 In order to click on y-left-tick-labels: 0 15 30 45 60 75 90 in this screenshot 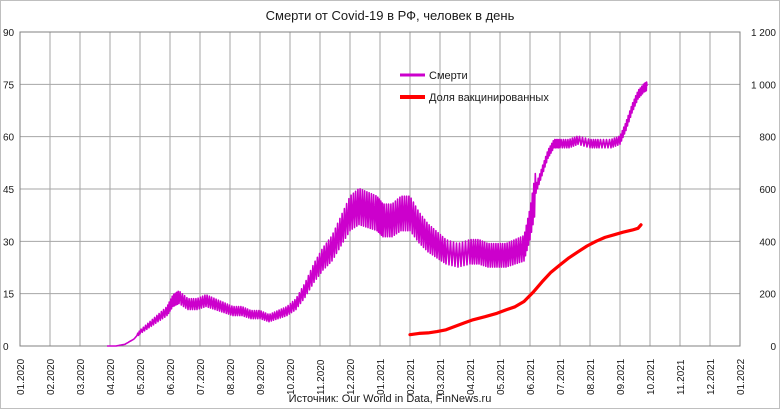, I will do `click(9, 190)`.